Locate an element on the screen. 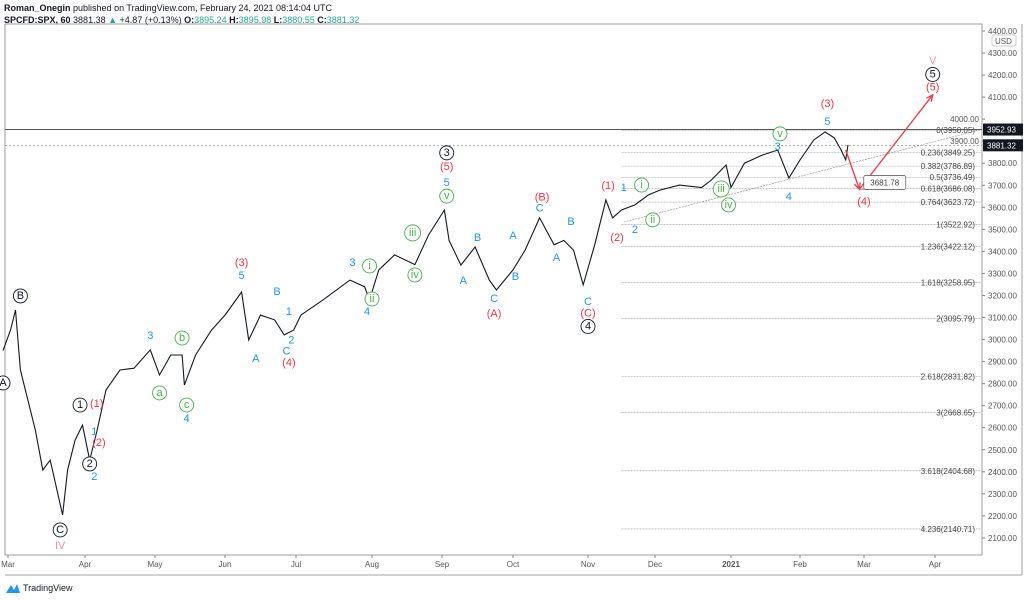 This screenshot has height=600, width=1024. price-tick-label: 2900.00 is located at coordinates (1002, 362).